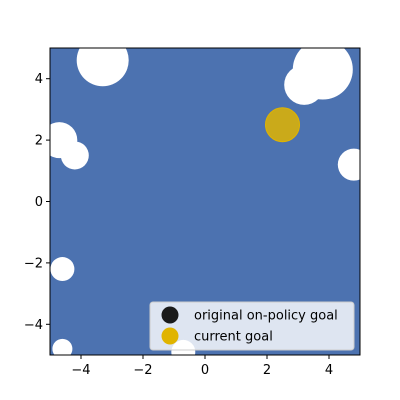 The width and height of the screenshot is (400, 400). I want to click on goal-point, so click(282, 125).